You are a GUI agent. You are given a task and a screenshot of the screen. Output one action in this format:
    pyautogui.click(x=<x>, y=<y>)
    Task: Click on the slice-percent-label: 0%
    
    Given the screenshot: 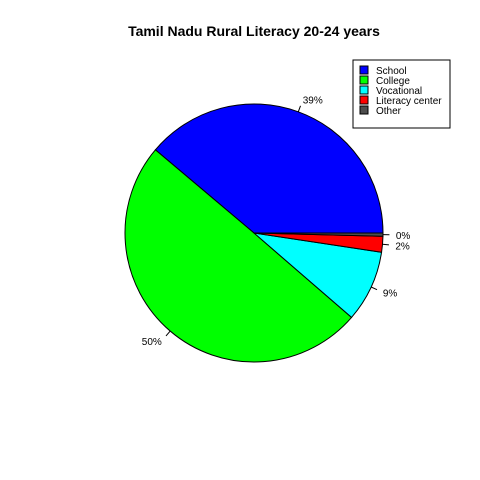 What is the action you would take?
    pyautogui.click(x=403, y=236)
    